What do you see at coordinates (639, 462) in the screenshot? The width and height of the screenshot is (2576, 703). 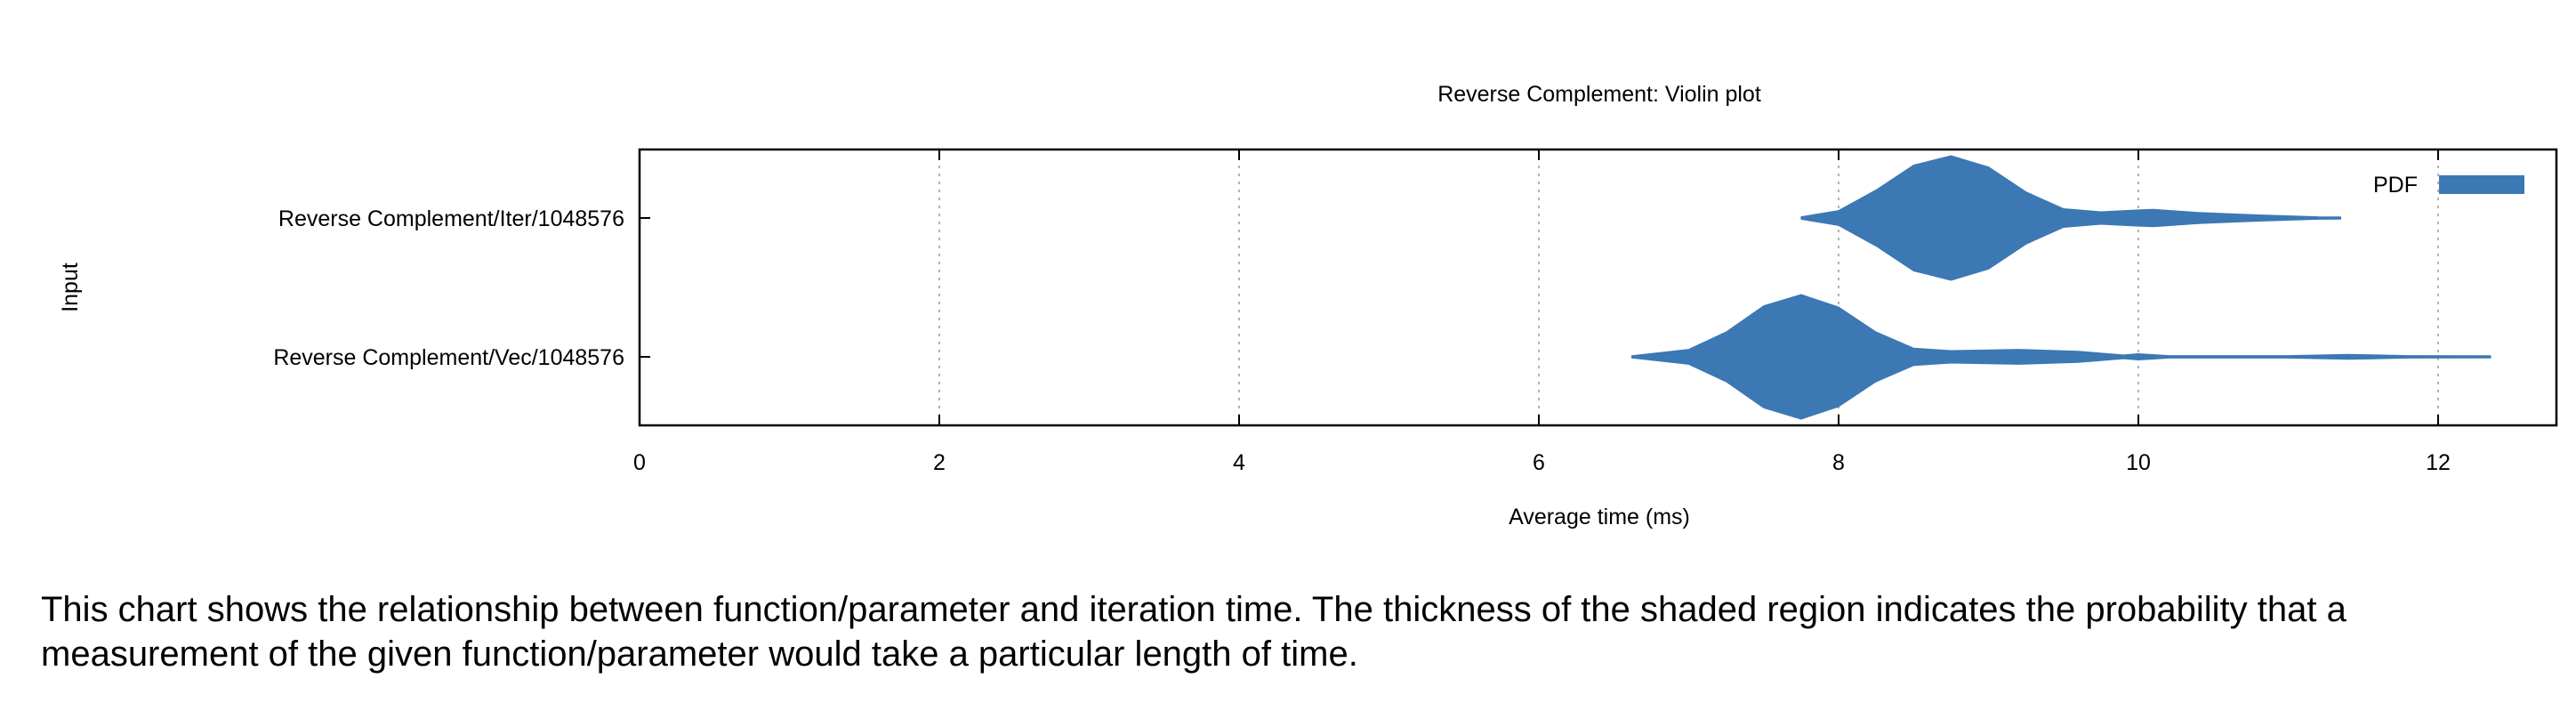 I see `x-tick-label: 0` at bounding box center [639, 462].